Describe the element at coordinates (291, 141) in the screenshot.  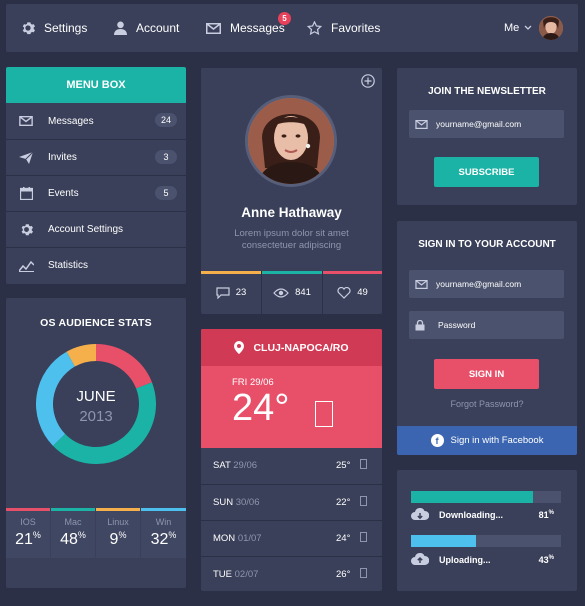
I see `profile-portrait-icon` at that location.